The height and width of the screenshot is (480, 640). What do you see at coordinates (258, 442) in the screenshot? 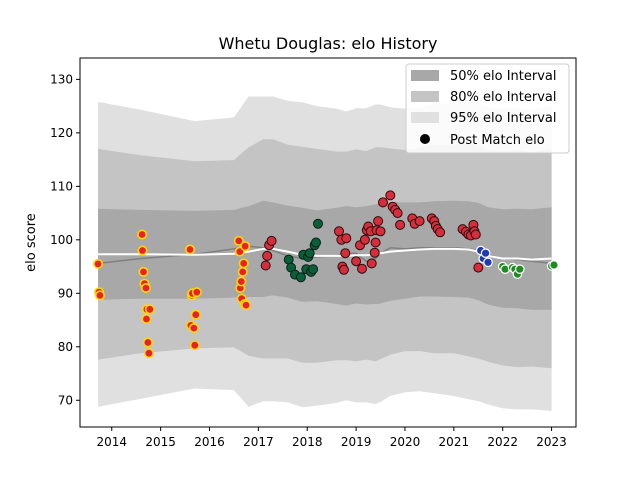
I see `x-tick-label: 2017` at bounding box center [258, 442].